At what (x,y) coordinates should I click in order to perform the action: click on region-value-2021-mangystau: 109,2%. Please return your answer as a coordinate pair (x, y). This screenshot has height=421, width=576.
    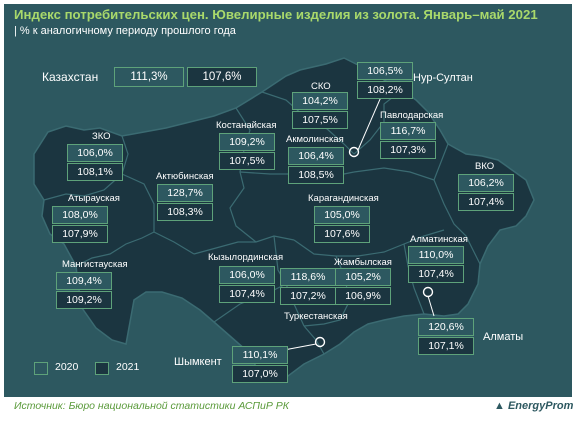
    Looking at the image, I should click on (84, 300).